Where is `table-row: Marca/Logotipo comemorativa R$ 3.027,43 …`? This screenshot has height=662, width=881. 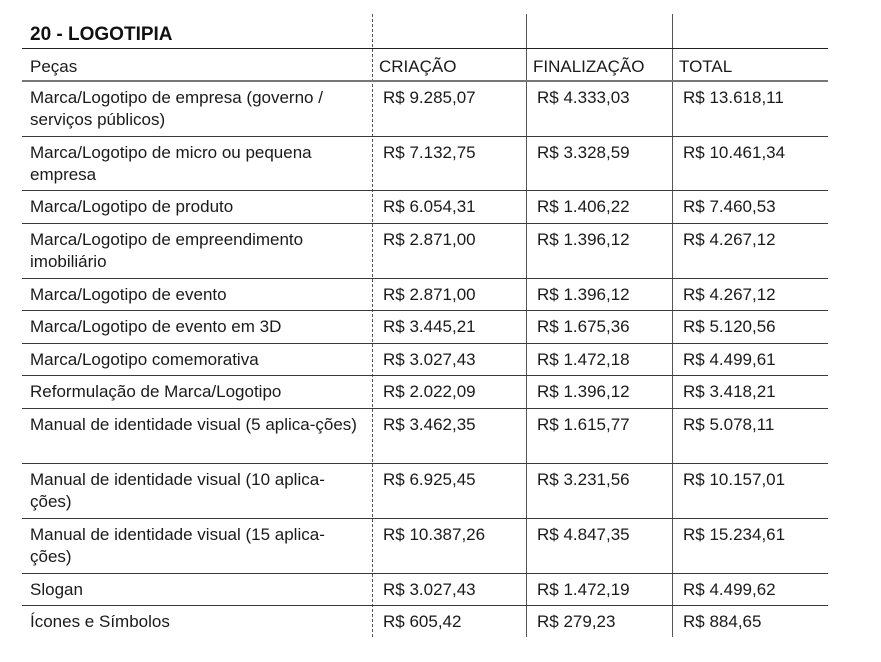
table-row: Marca/Logotipo comemorativa R$ 3.027,43 … is located at coordinates (425, 360).